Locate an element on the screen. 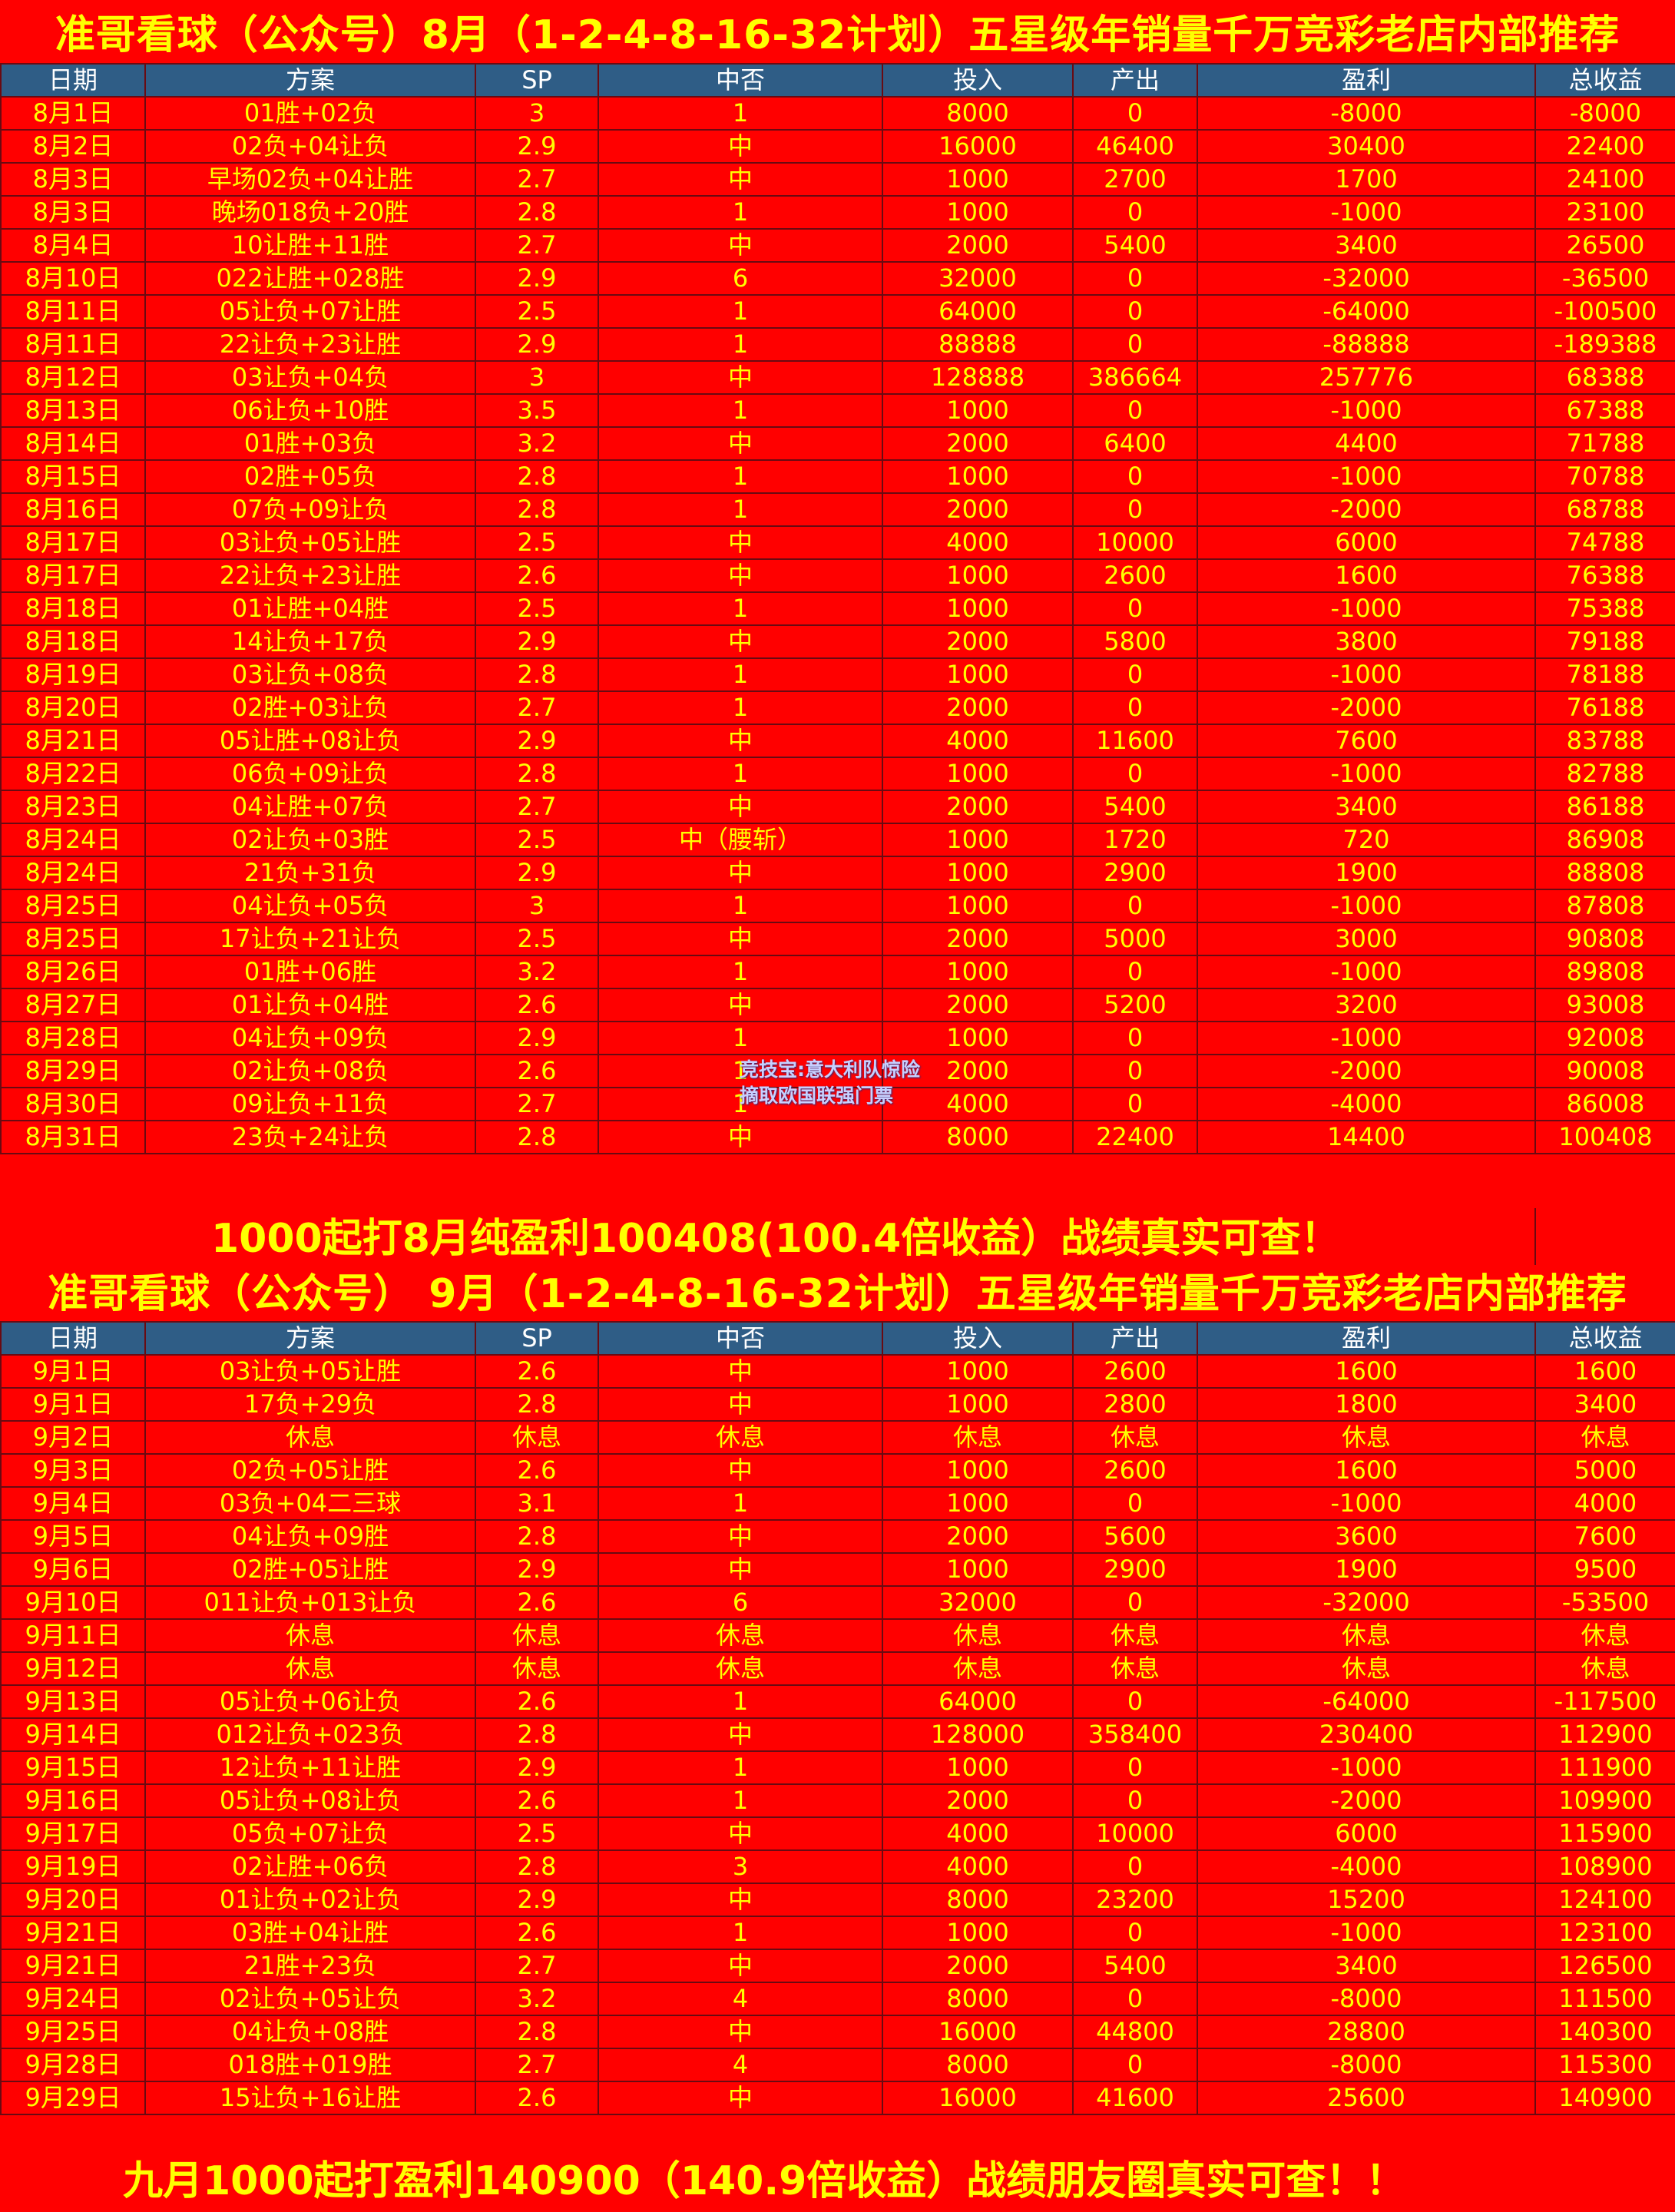  cell-plan: 05让负+06让负 is located at coordinates (310, 1701).